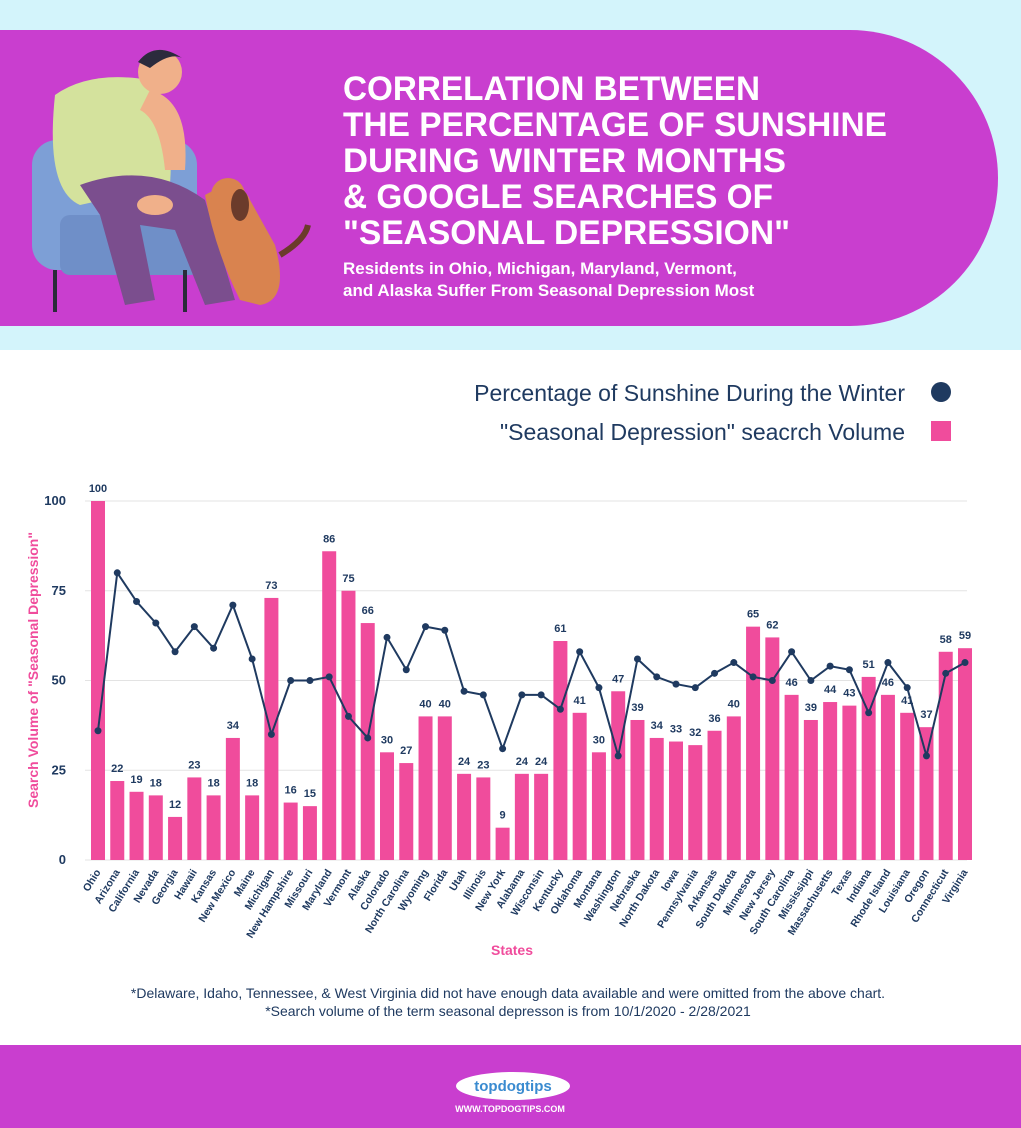  I want to click on data-label: 61, so click(560, 629).